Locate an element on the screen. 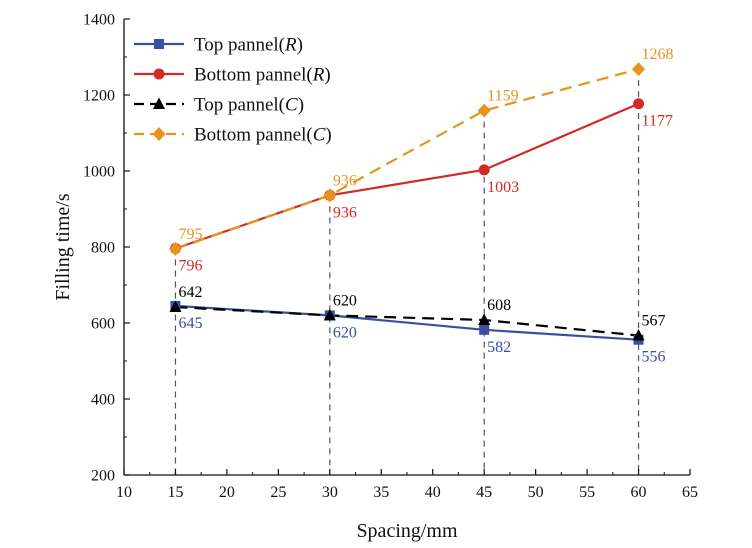  y-tick-label-600: 600 is located at coordinates (103, 324).